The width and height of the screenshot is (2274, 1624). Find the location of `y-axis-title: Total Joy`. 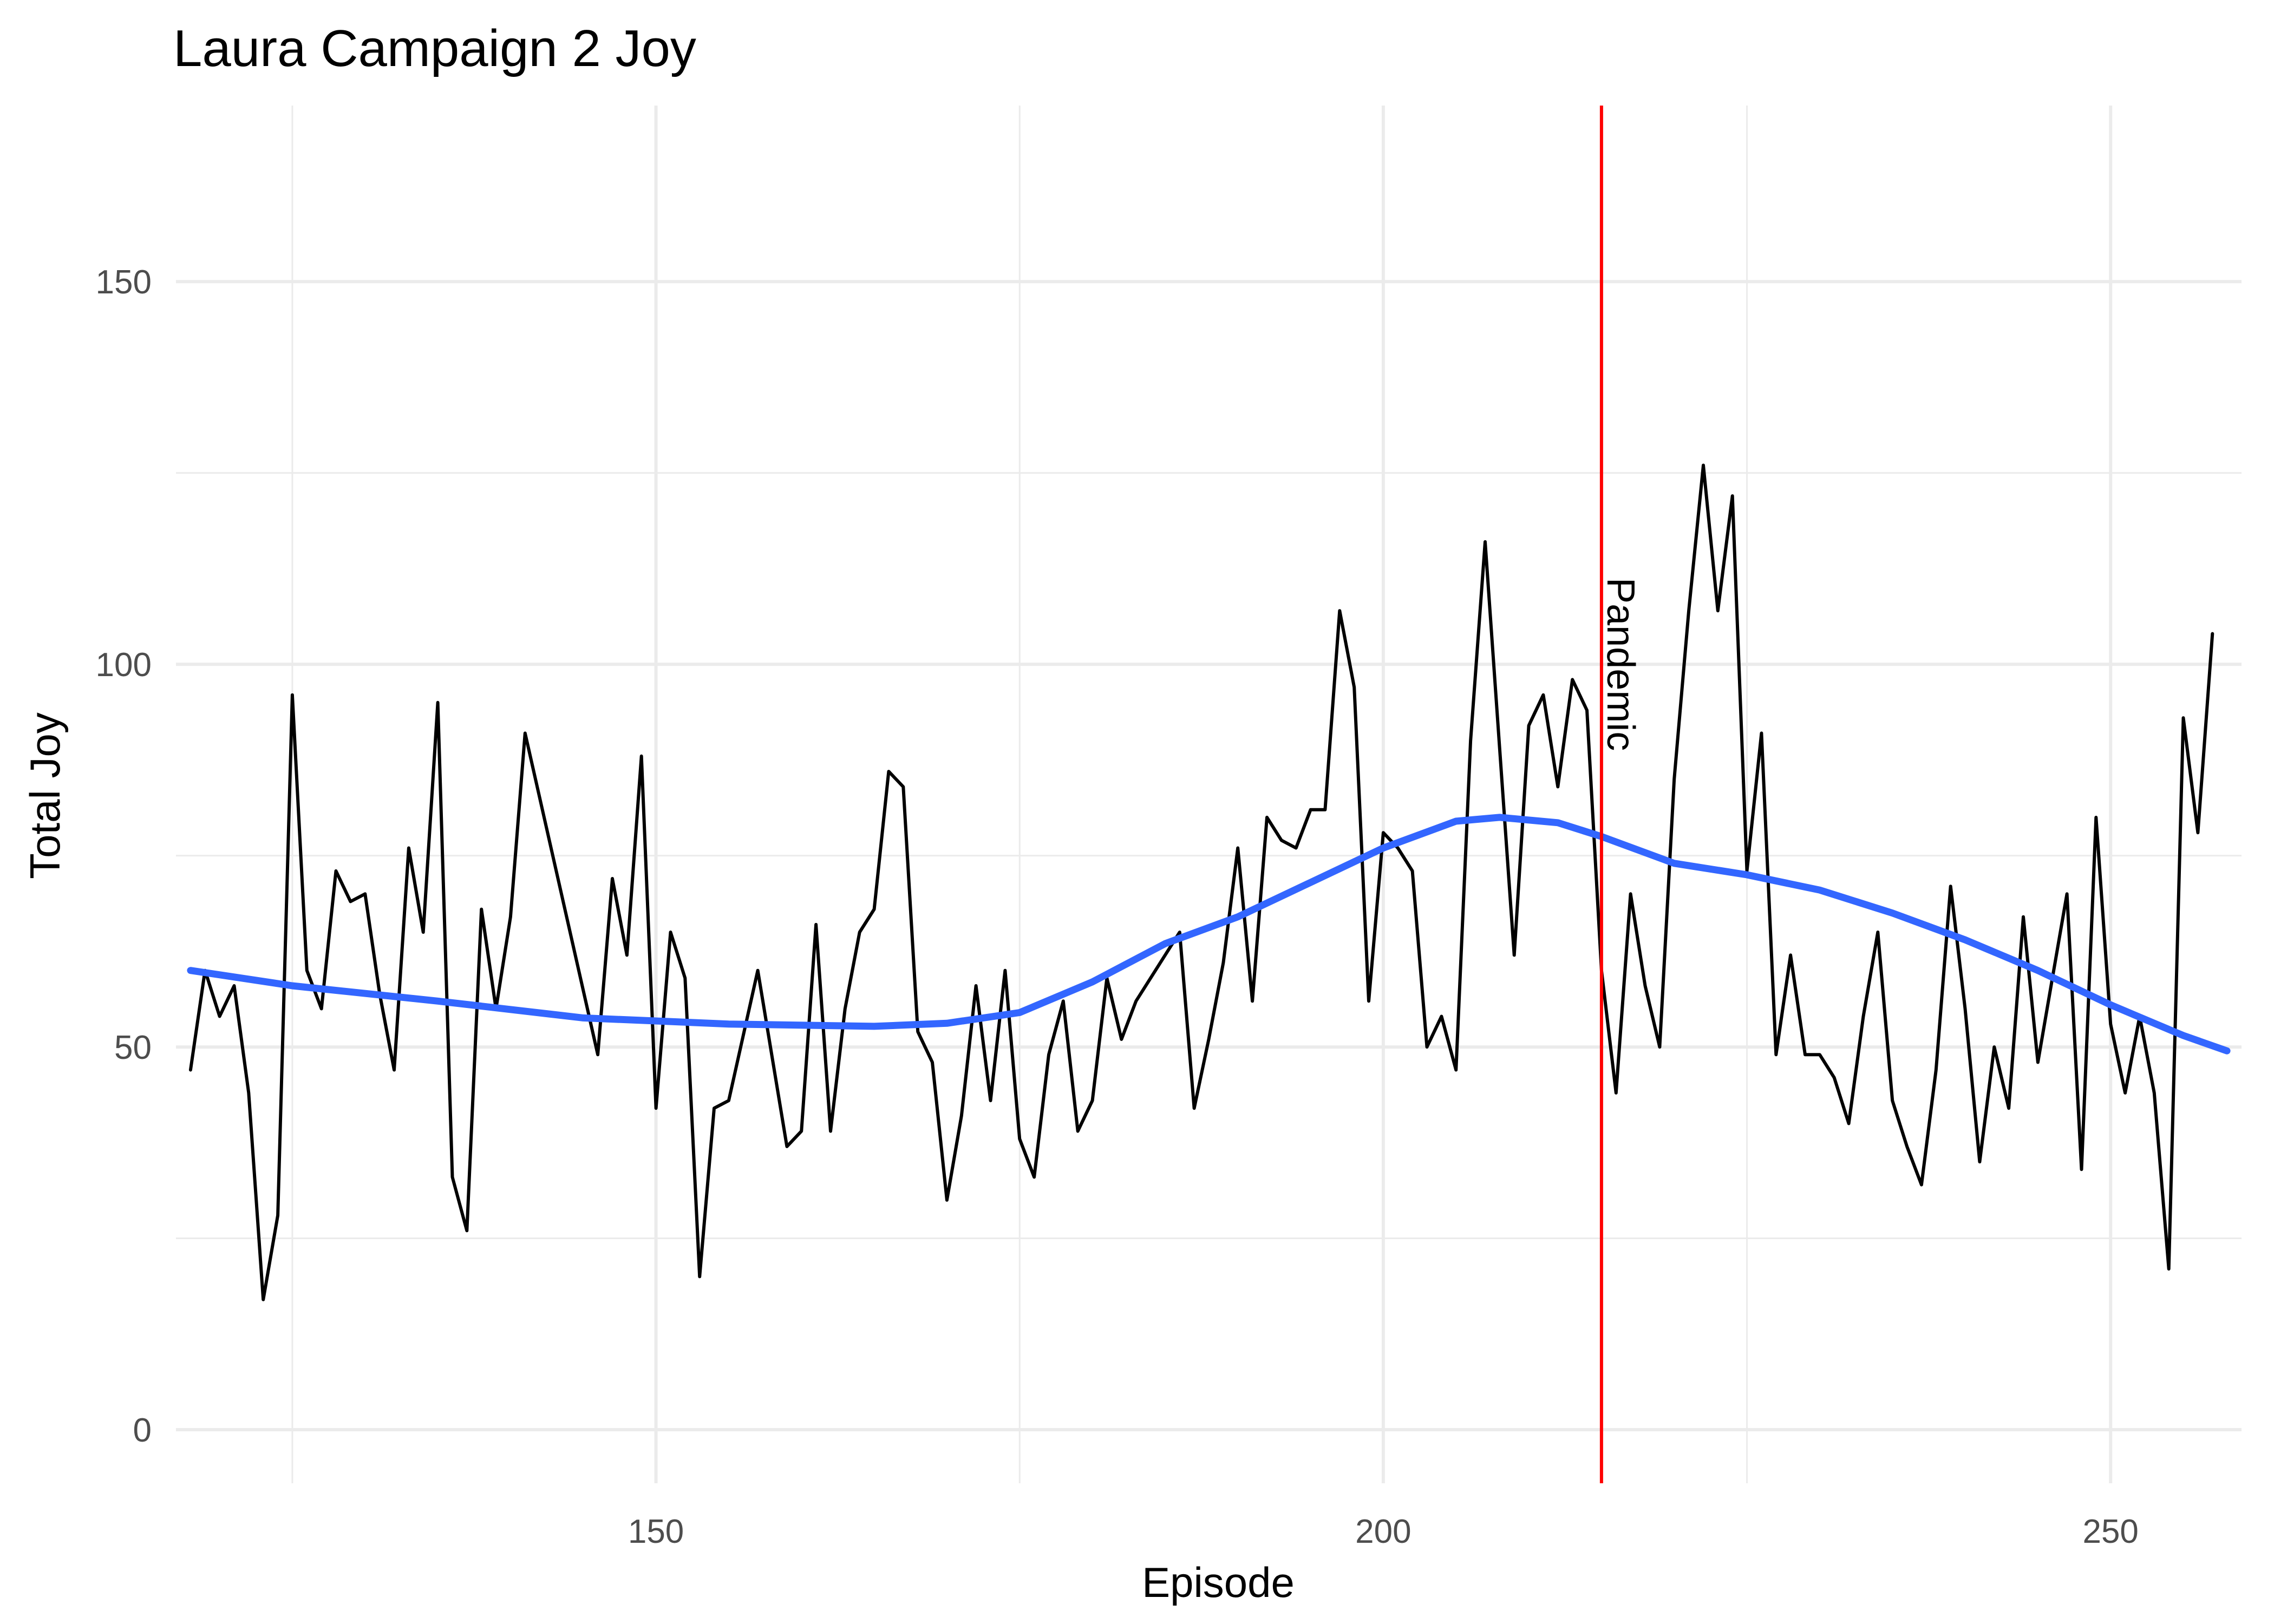

y-axis-title: Total Joy is located at coordinates (45, 795).